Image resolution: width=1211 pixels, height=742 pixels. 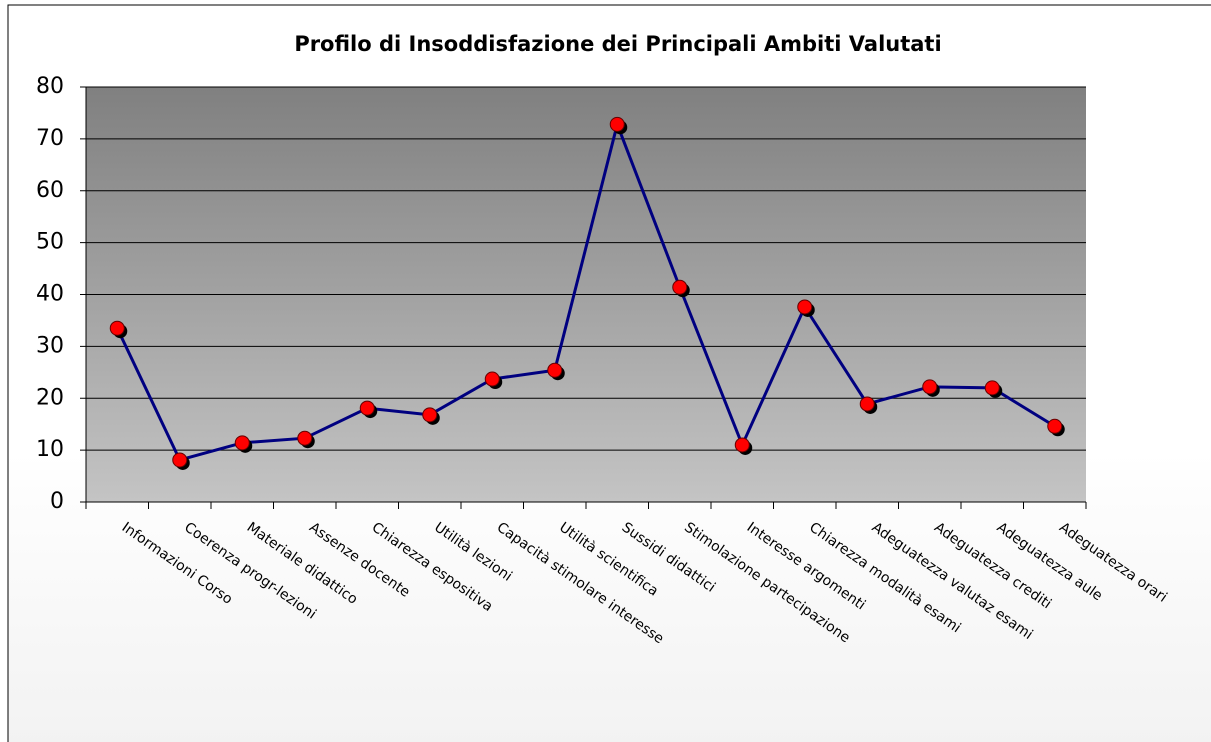 I want to click on y-tick-label: 40, so click(x=50, y=294).